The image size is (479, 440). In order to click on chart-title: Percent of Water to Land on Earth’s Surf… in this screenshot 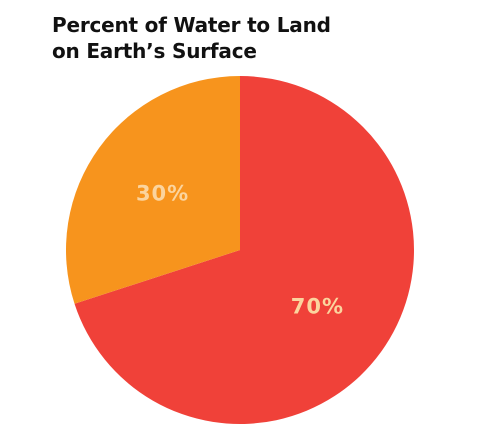, I will do `click(252, 38)`.